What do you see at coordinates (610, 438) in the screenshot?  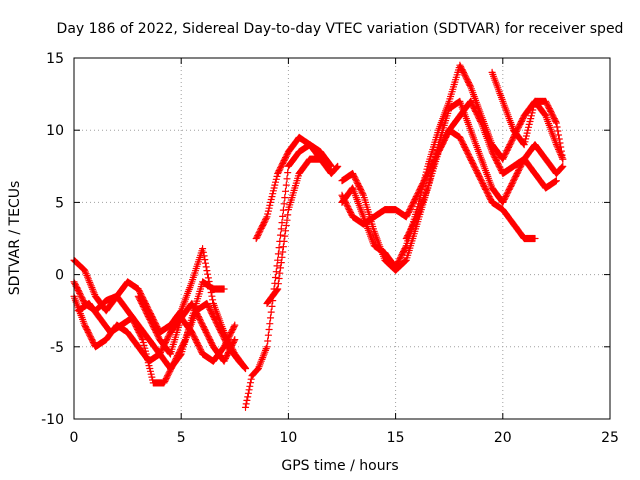 I see `x-tick-label: 25` at bounding box center [610, 438].